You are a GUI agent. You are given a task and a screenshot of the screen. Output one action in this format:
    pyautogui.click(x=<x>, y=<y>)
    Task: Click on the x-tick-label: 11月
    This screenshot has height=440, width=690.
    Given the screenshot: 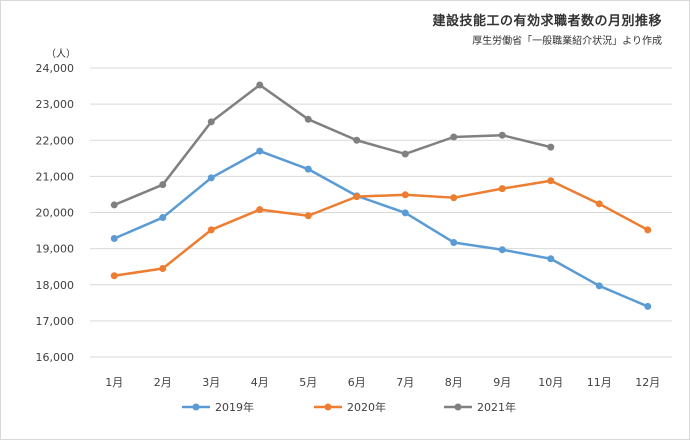 What is the action you would take?
    pyautogui.click(x=599, y=382)
    